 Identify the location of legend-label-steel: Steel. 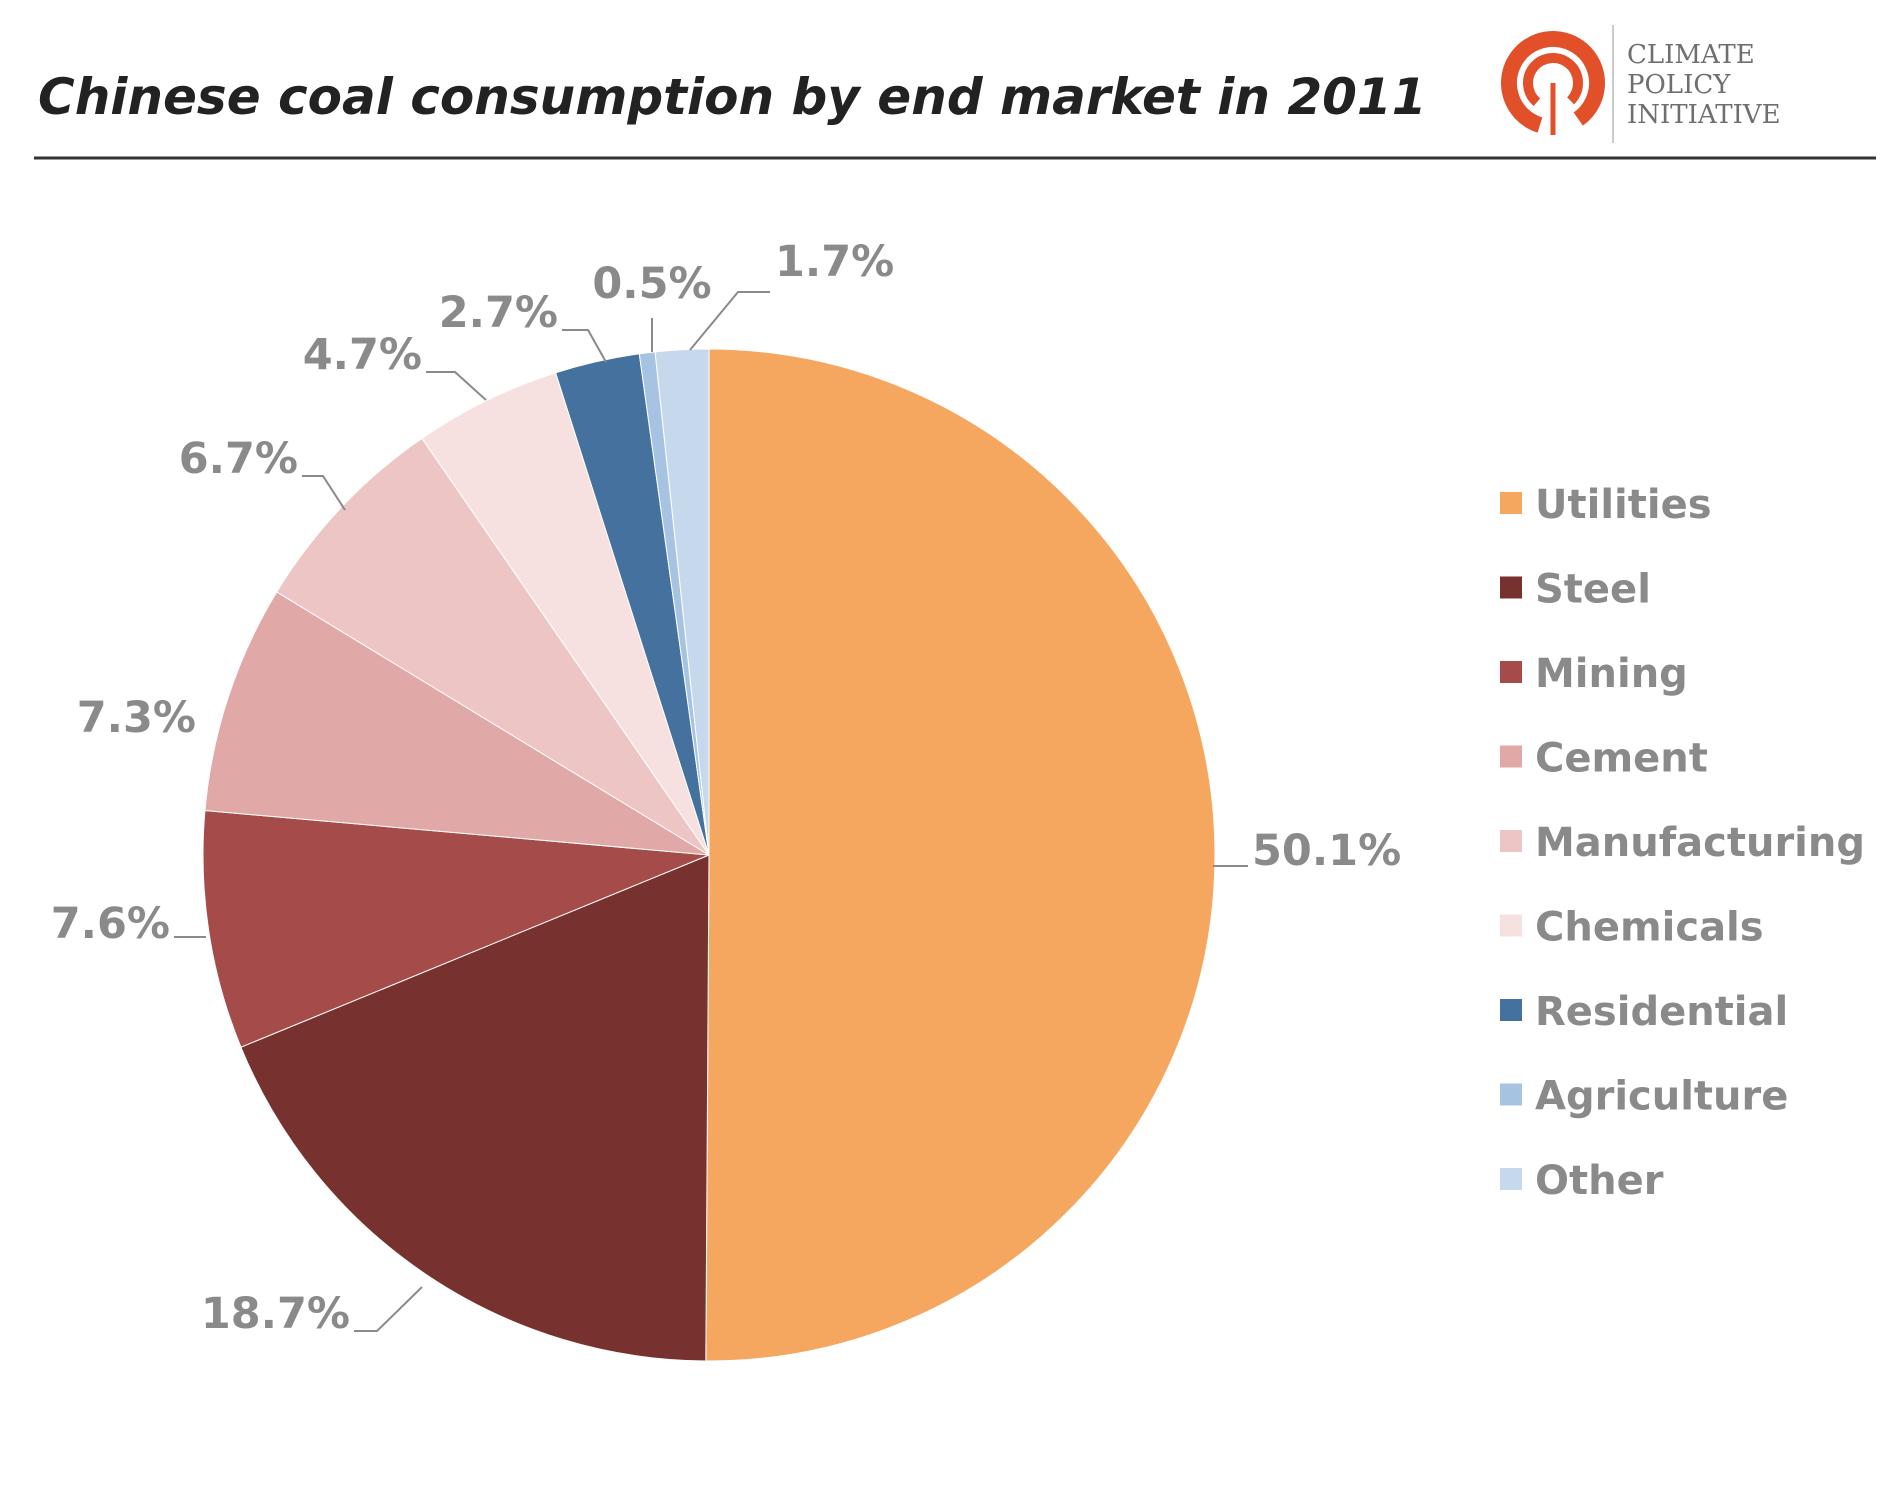
(1593, 590).